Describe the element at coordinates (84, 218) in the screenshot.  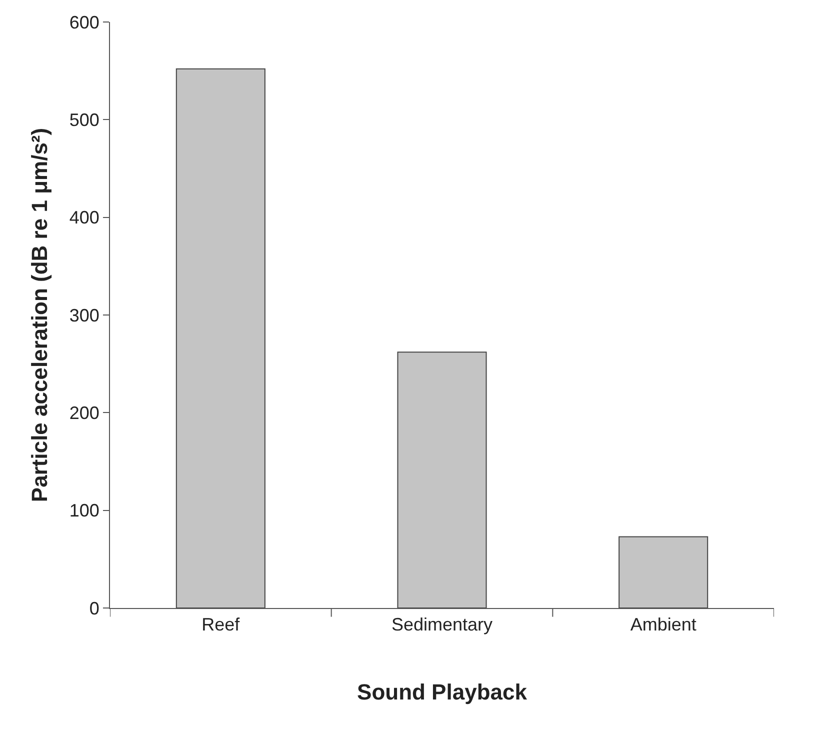
I see `y-tick-label: 400` at that location.